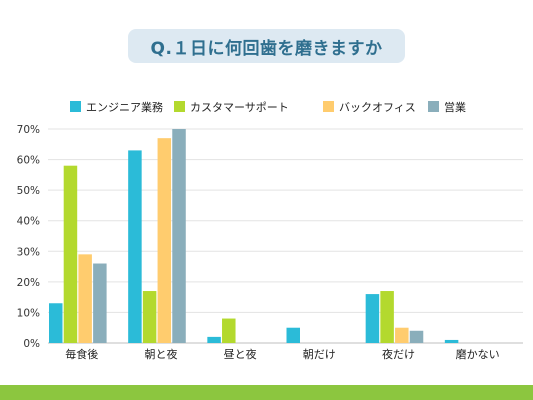  Describe the element at coordinates (239, 107) in the screenshot. I see `legend-label: カスタマーサポート` at that location.